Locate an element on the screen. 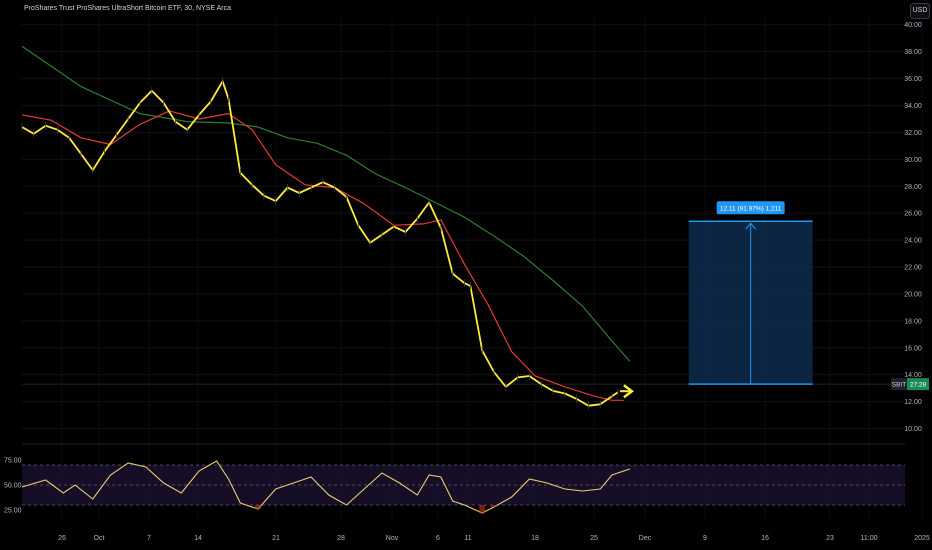 The height and width of the screenshot is (550, 932). x-tick-label: Nov is located at coordinates (392, 538).